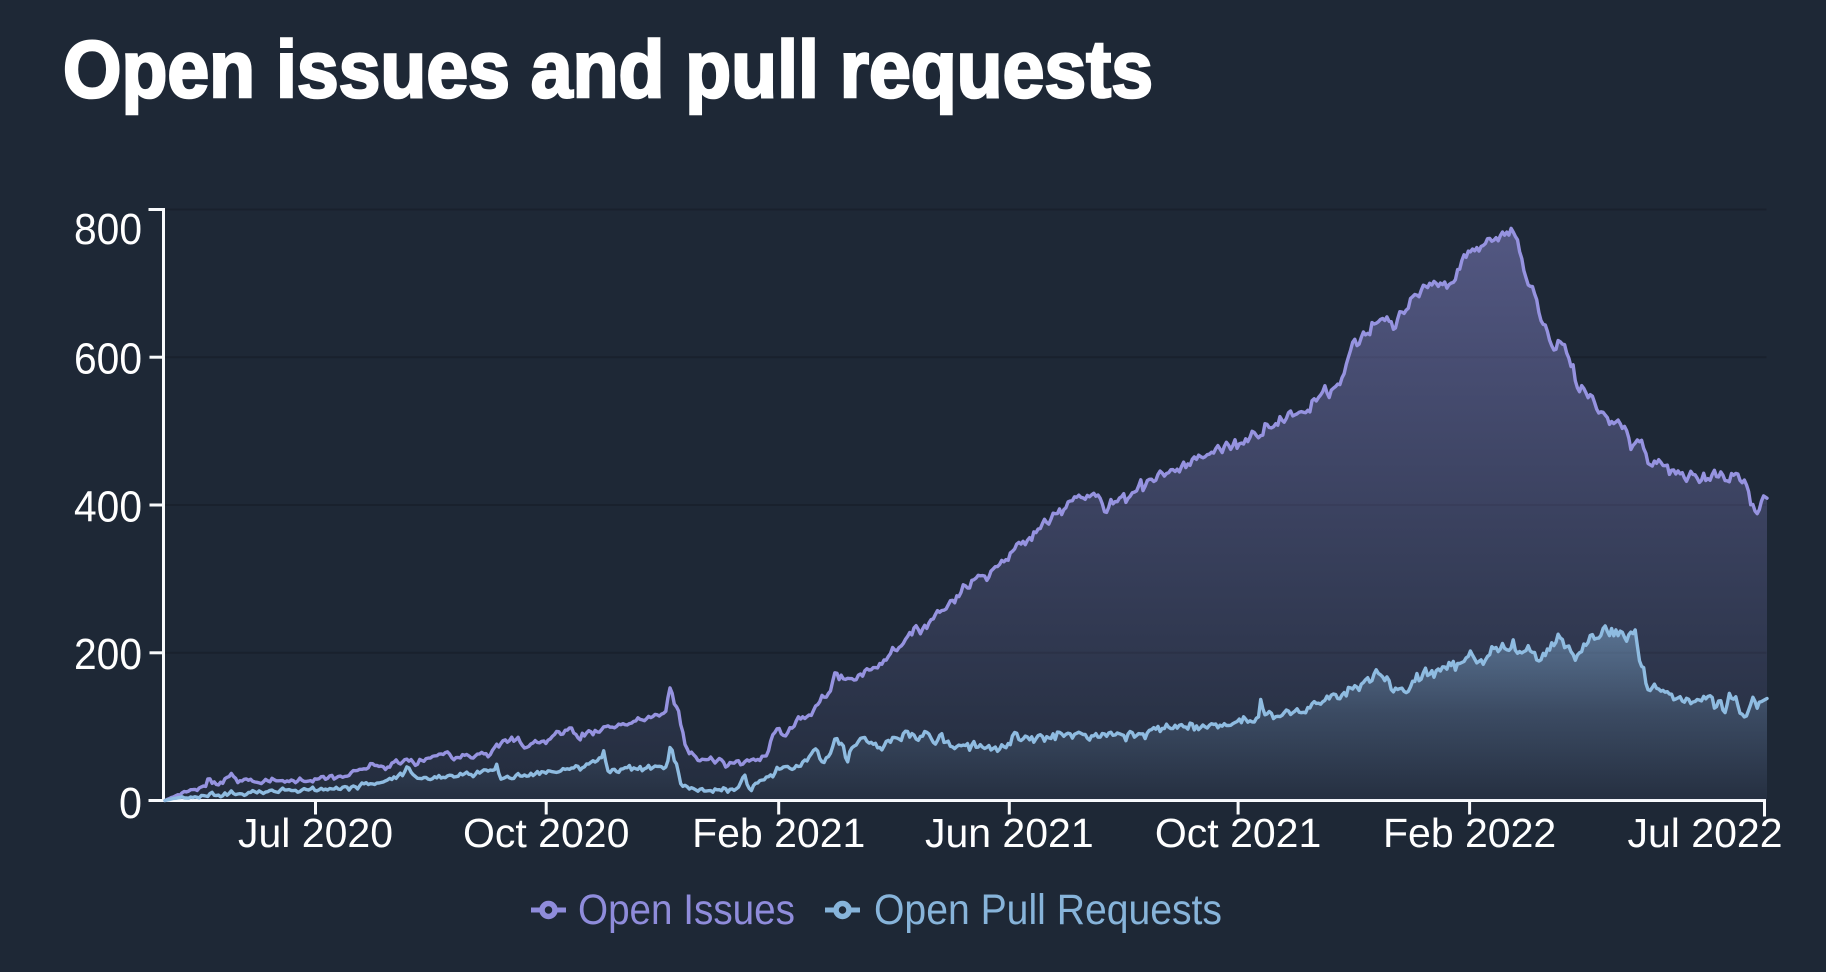  I want to click on svg-text: 0, so click(130, 803).